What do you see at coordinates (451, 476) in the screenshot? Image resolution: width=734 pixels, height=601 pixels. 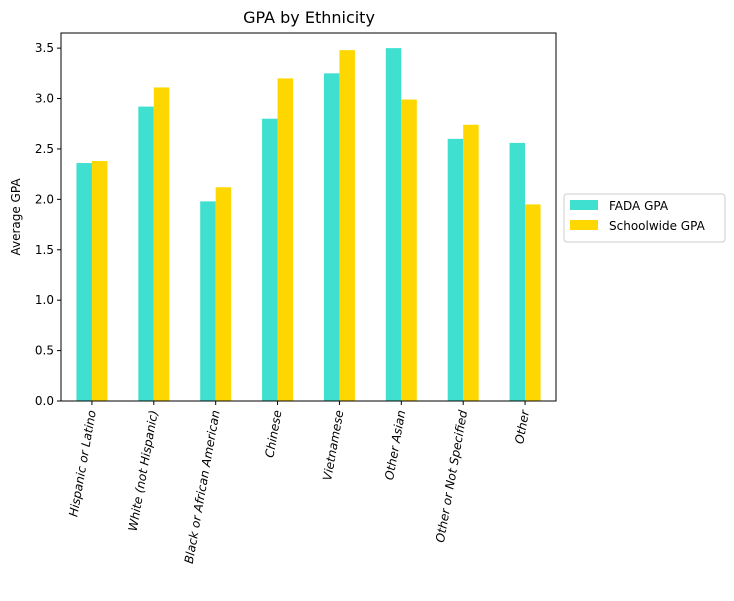 I see `x-tick-label: Other or Not Specified` at bounding box center [451, 476].